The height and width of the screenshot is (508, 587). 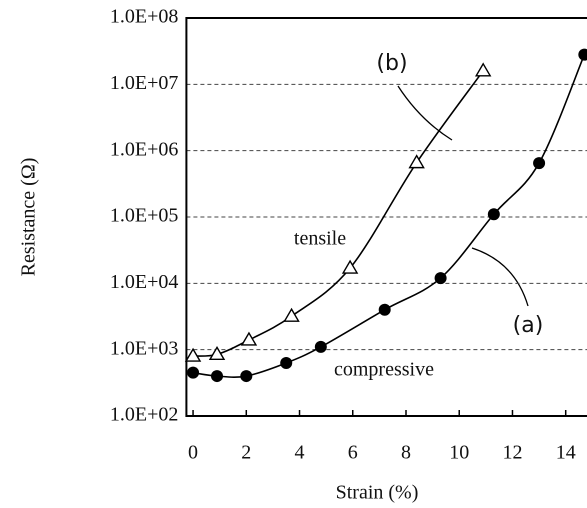 I want to click on y-tick-label: 1.0E+08, so click(x=144, y=17).